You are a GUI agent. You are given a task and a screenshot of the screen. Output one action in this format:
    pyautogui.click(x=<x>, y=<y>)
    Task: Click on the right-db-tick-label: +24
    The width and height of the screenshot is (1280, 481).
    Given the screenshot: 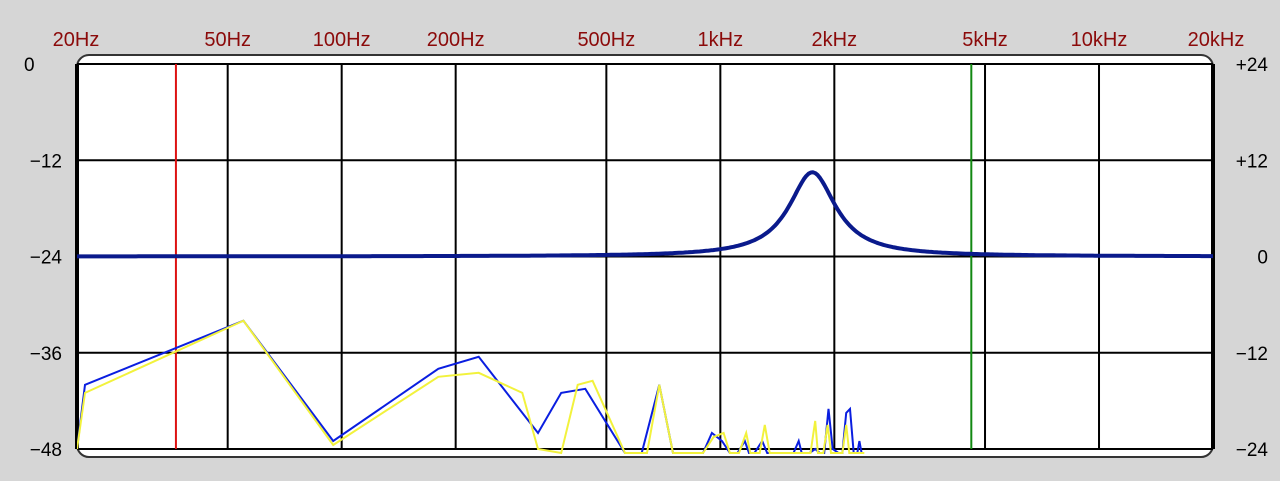 What is the action you would take?
    pyautogui.click(x=1252, y=65)
    